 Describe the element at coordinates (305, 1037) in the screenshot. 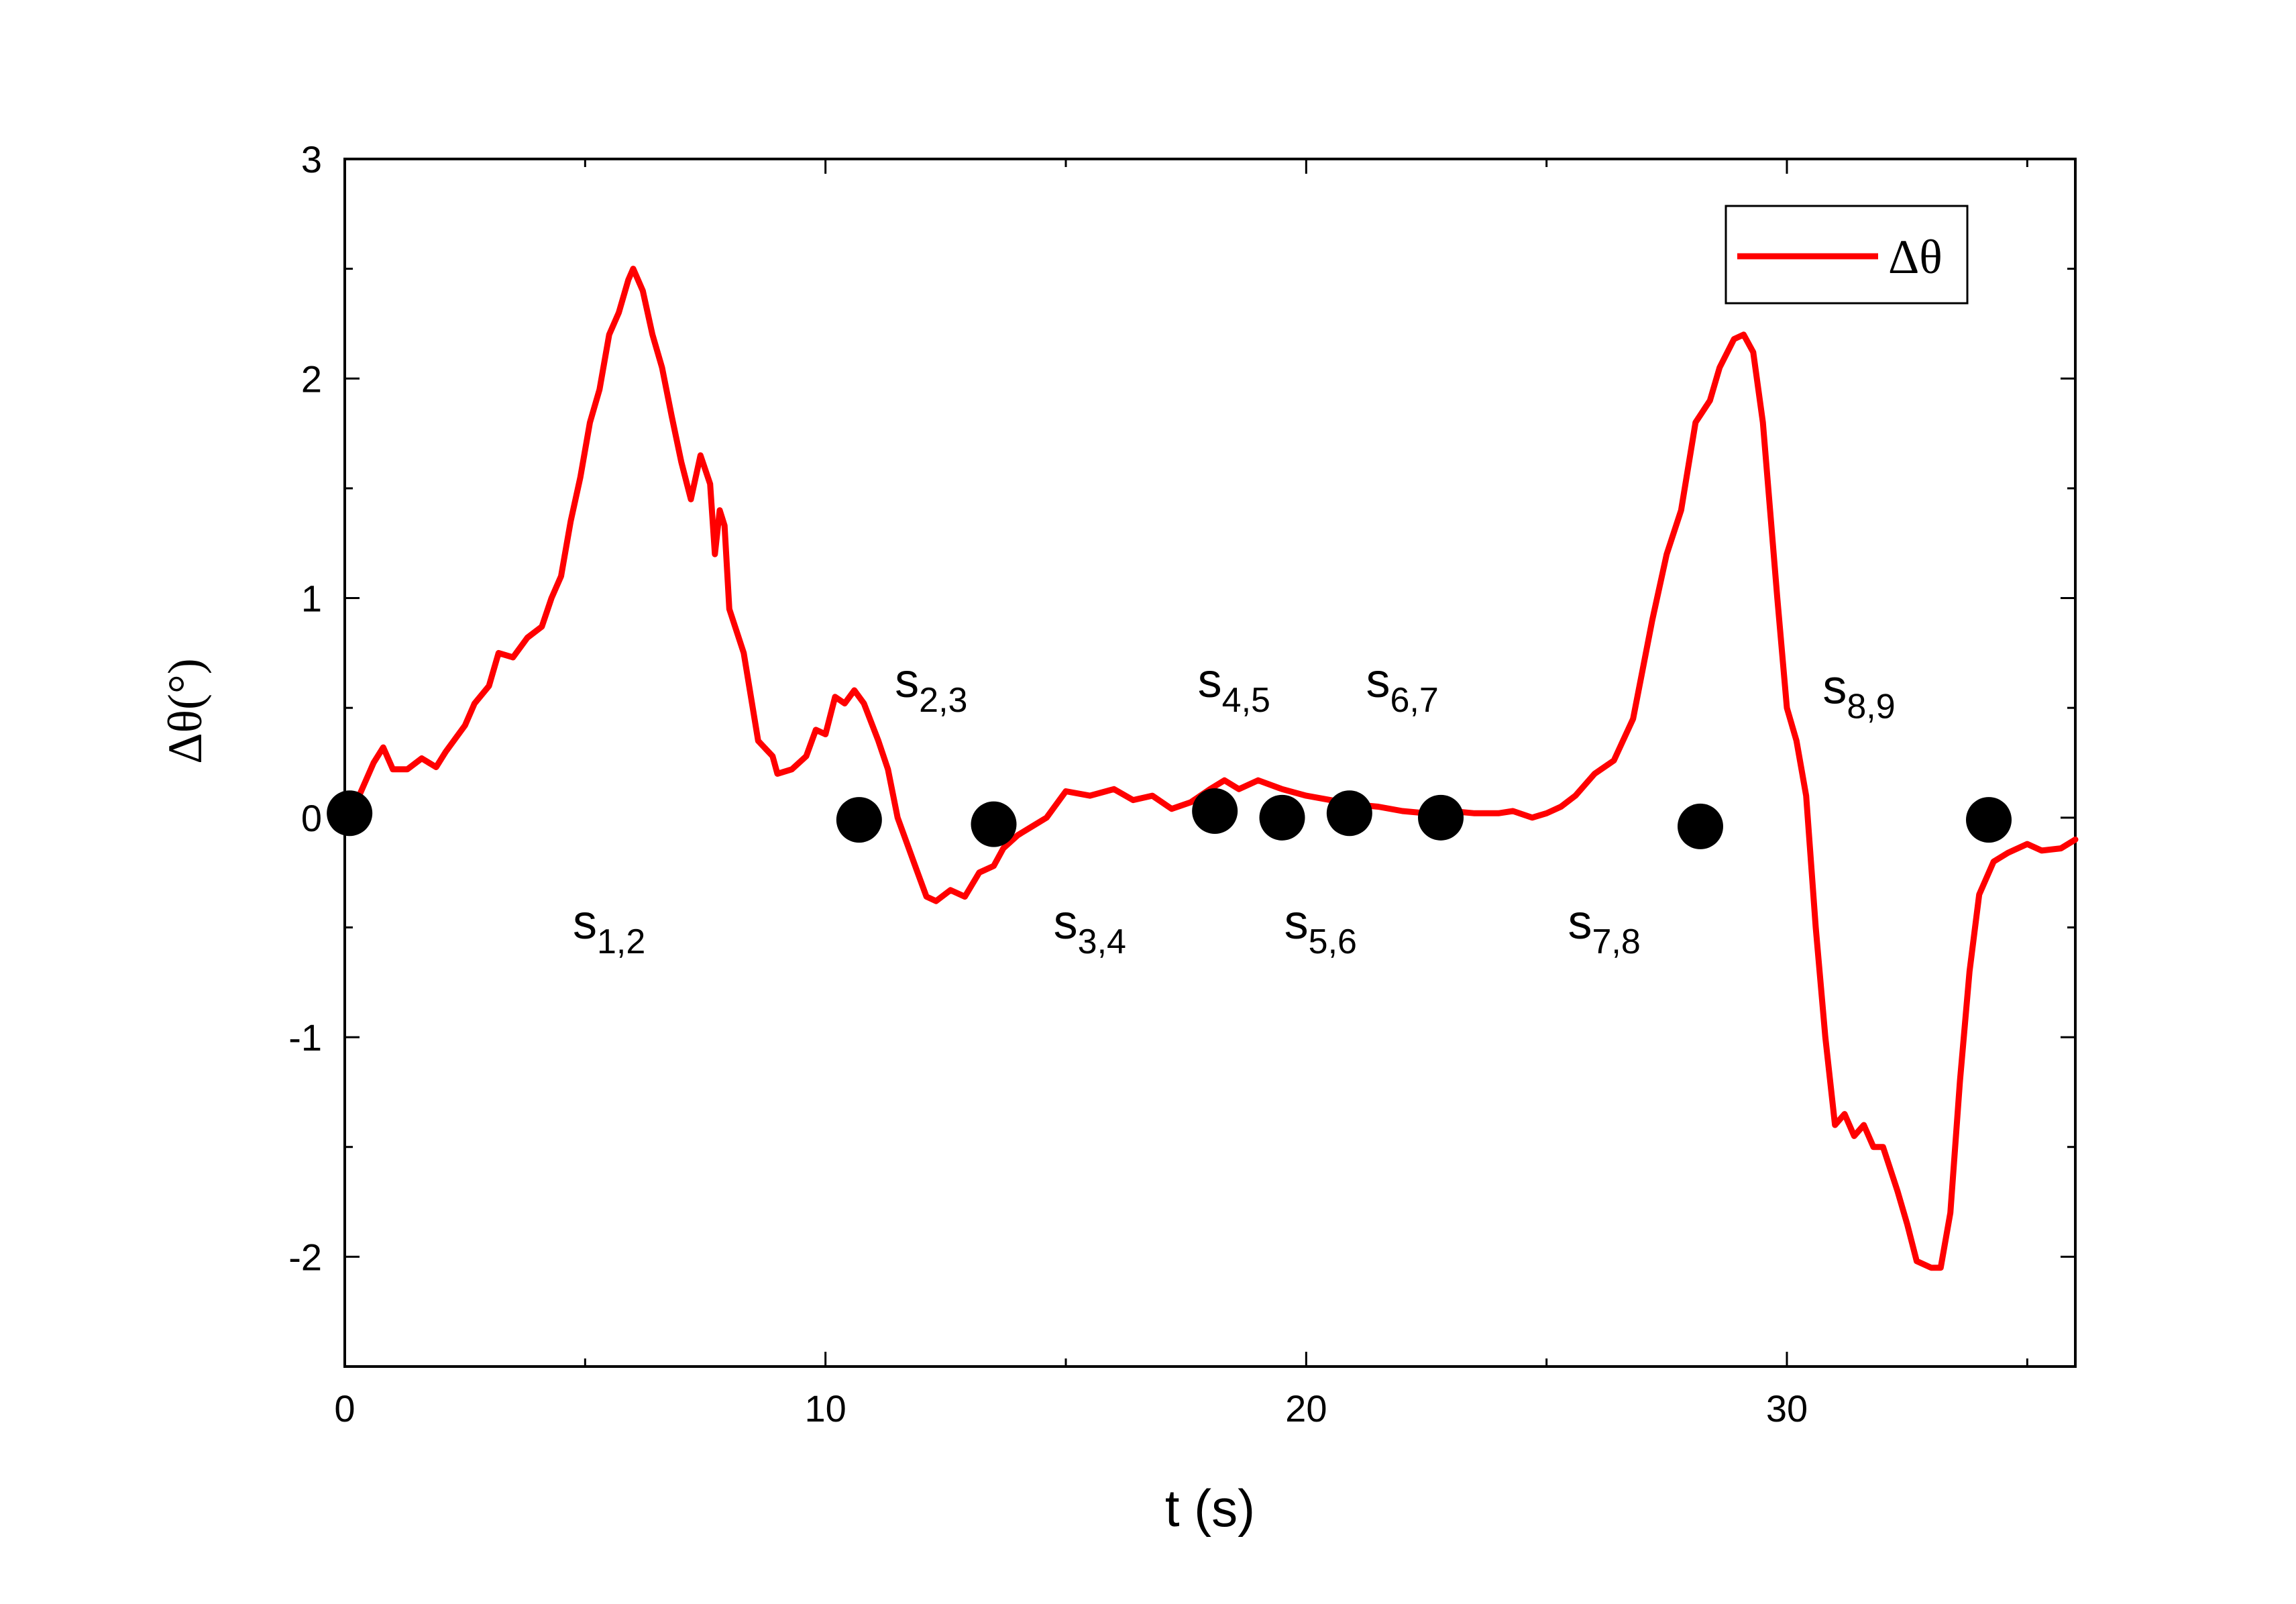

I see `y-tick-label: -1` at that location.